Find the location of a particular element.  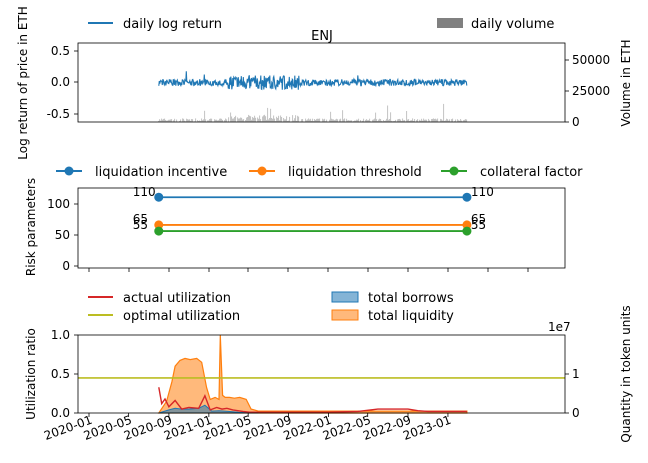

panel-3-frame is located at coordinates (321, 374).